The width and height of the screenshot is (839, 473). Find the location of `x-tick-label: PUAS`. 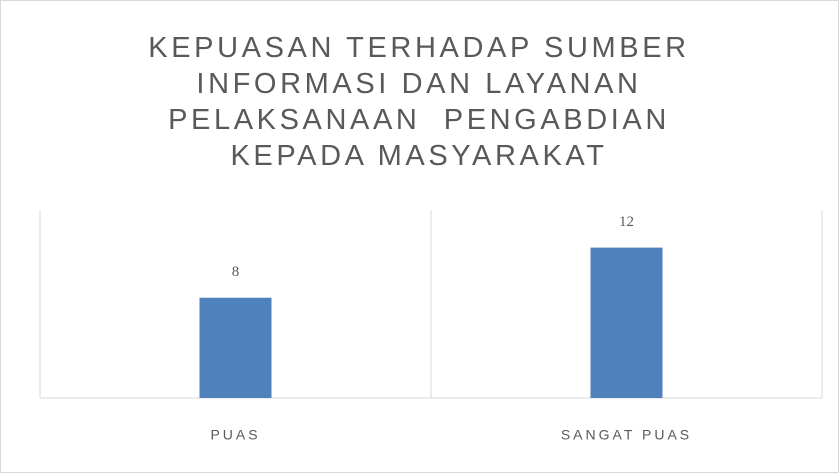

x-tick-label: PUAS is located at coordinates (235, 435).